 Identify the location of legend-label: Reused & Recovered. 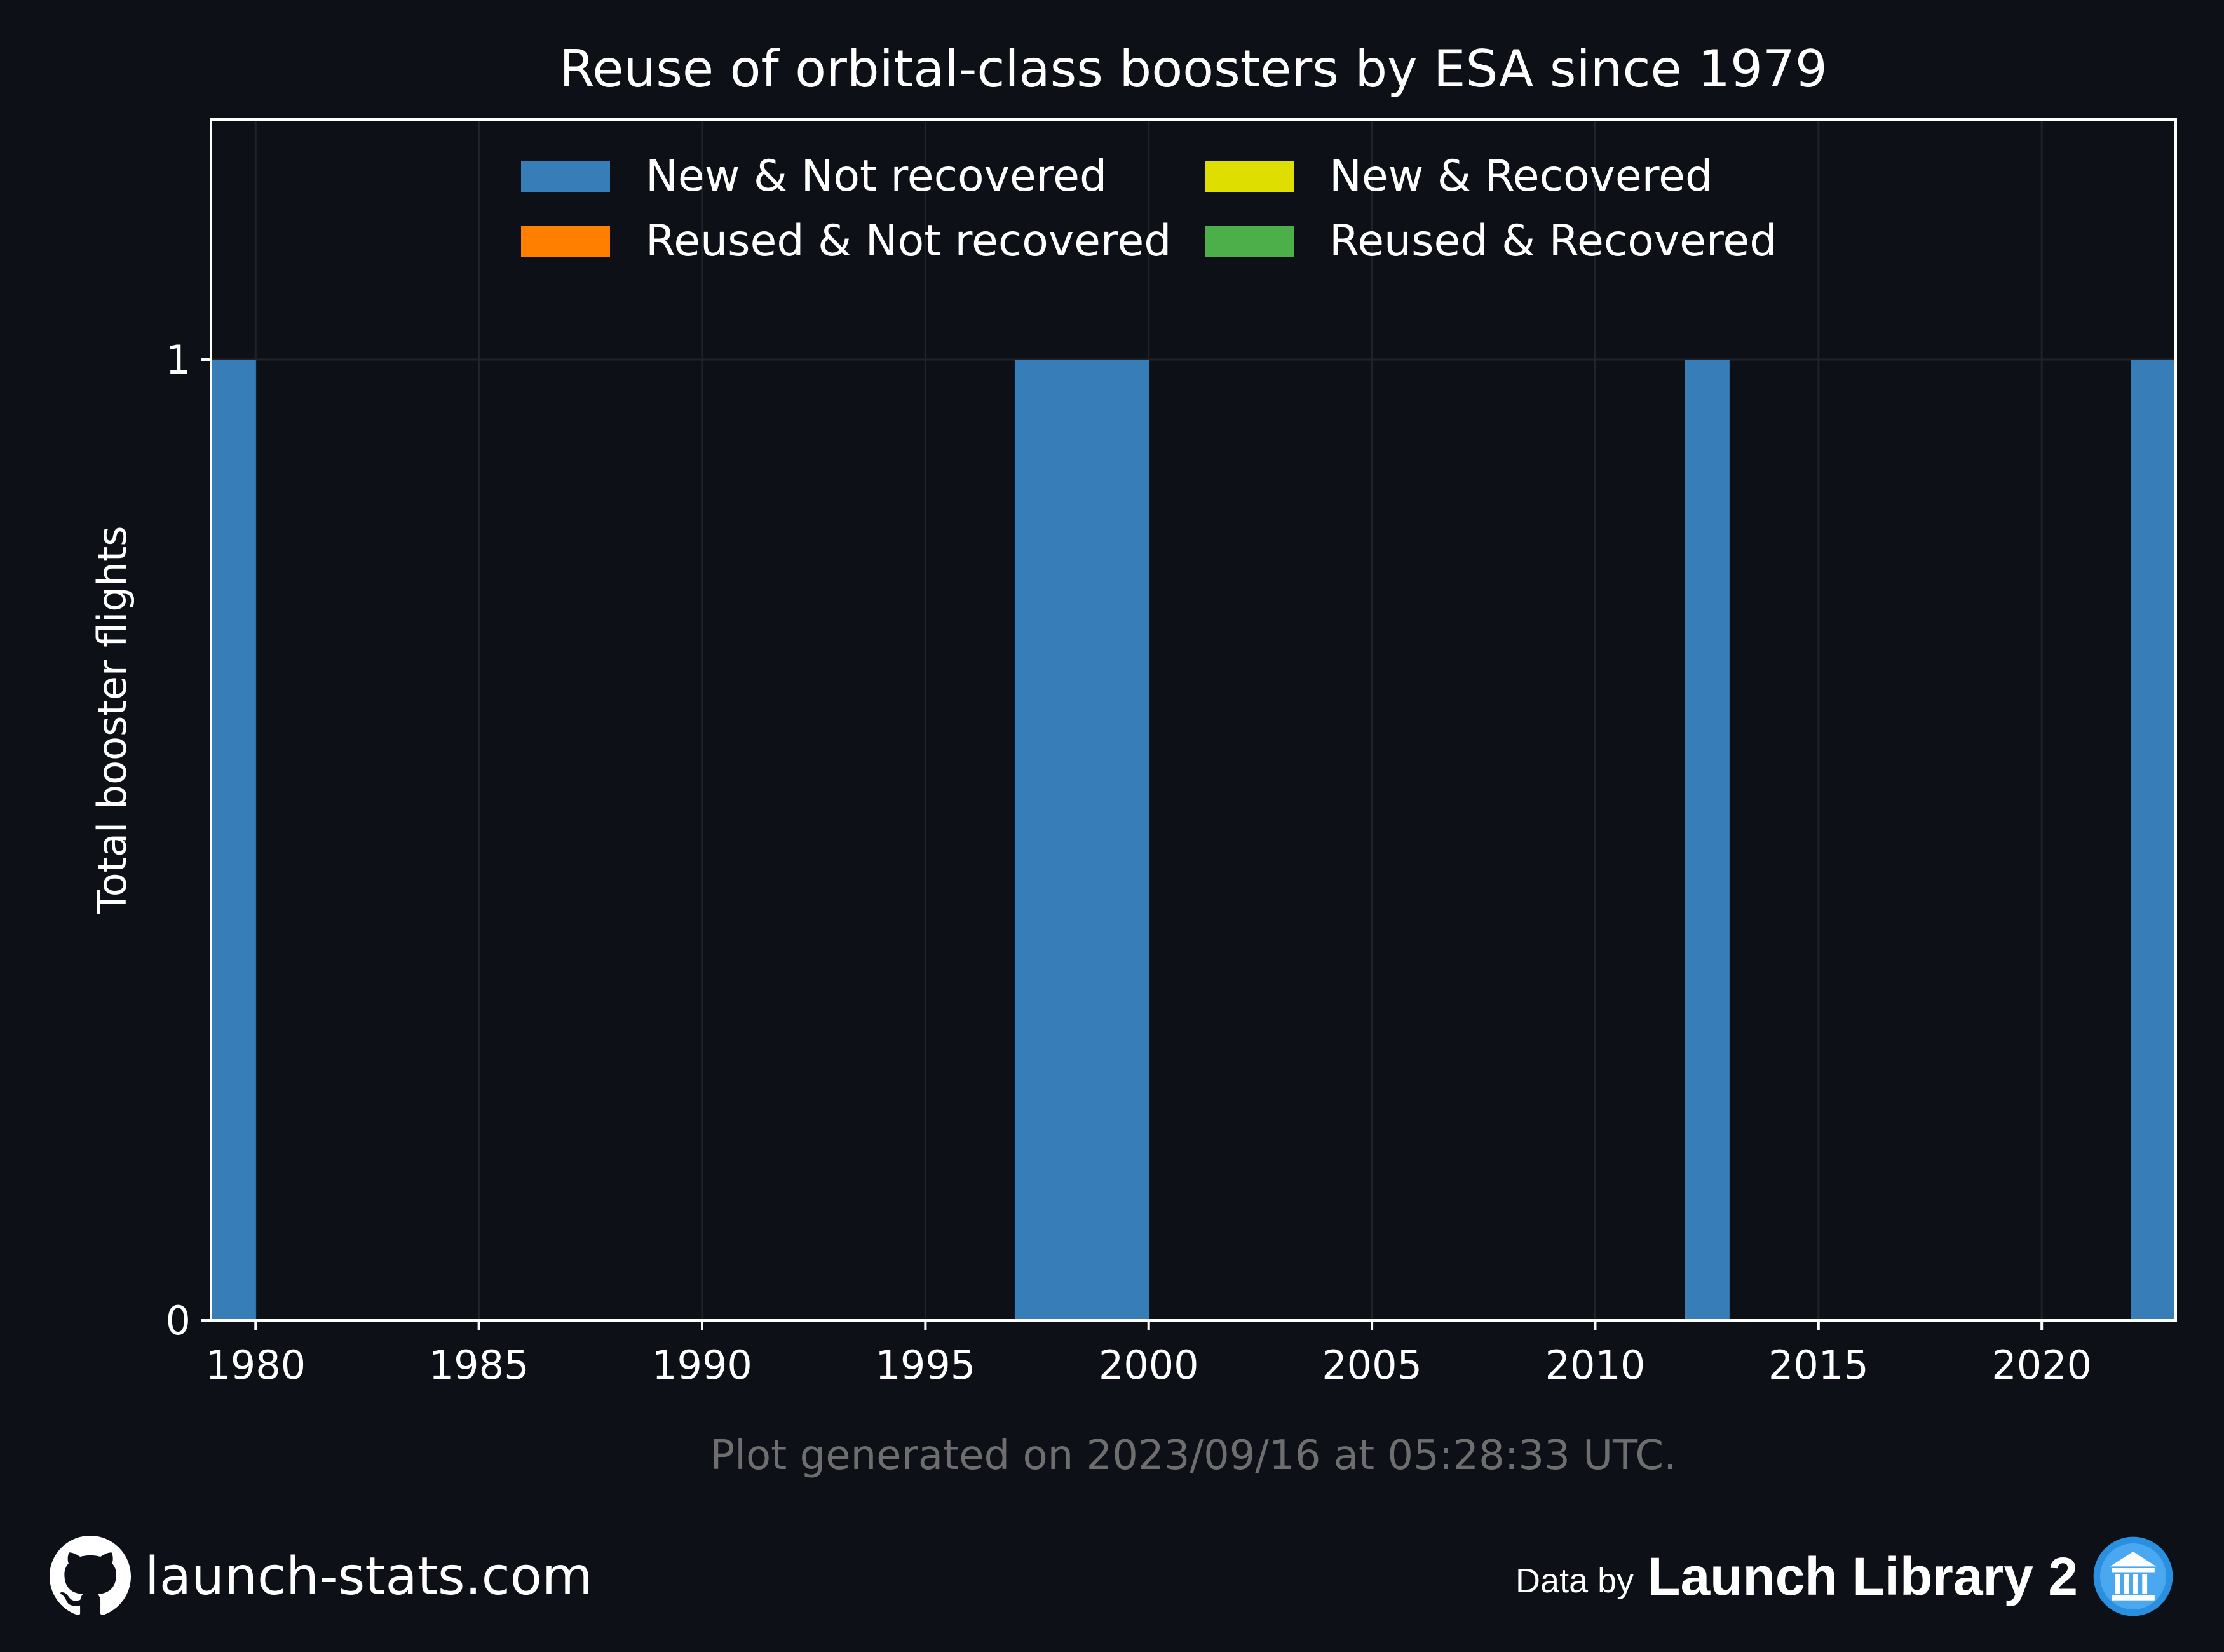
(1553, 241).